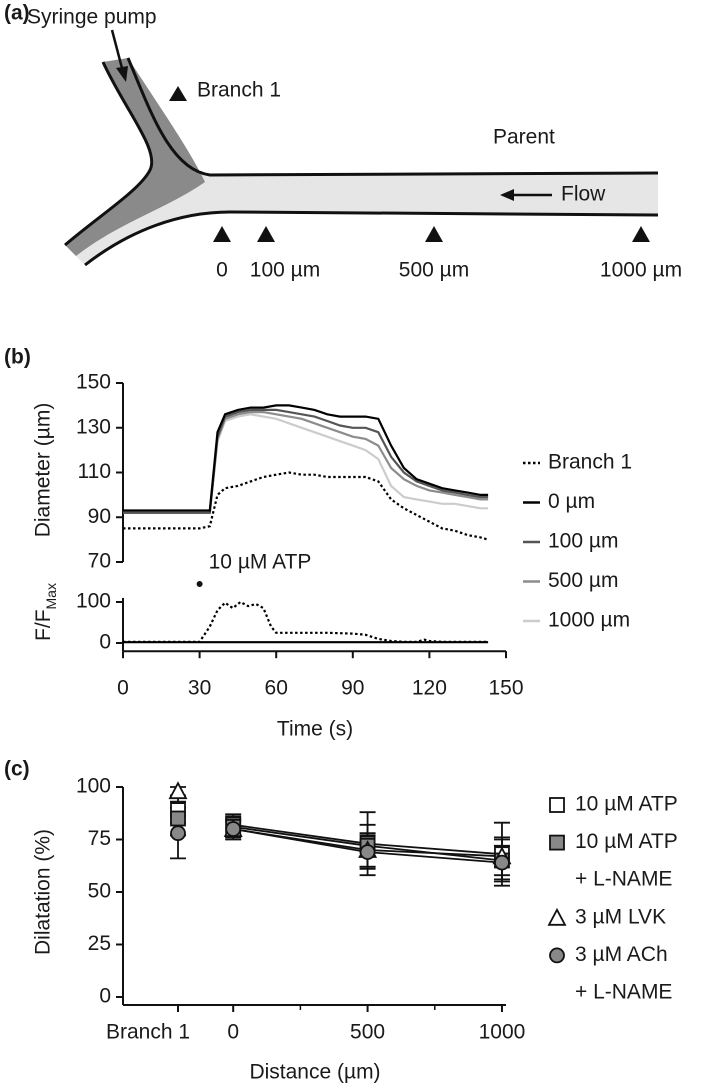  What do you see at coordinates (260, 562) in the screenshot?
I see `annotation: 10 µM ATP` at bounding box center [260, 562].